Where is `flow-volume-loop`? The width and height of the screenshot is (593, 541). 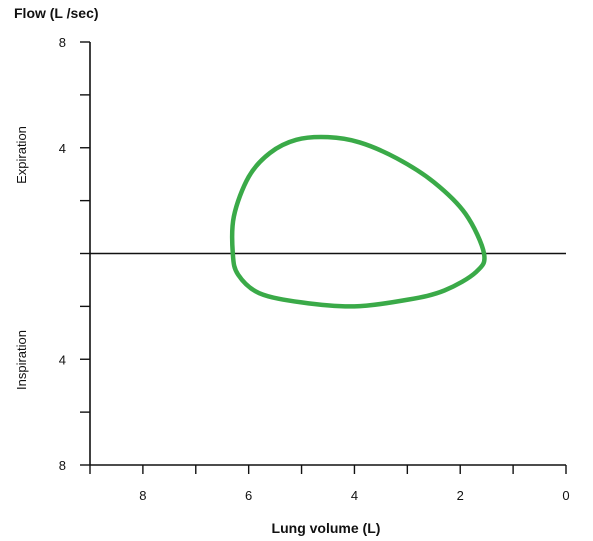 flow-volume-loop is located at coordinates (358, 221).